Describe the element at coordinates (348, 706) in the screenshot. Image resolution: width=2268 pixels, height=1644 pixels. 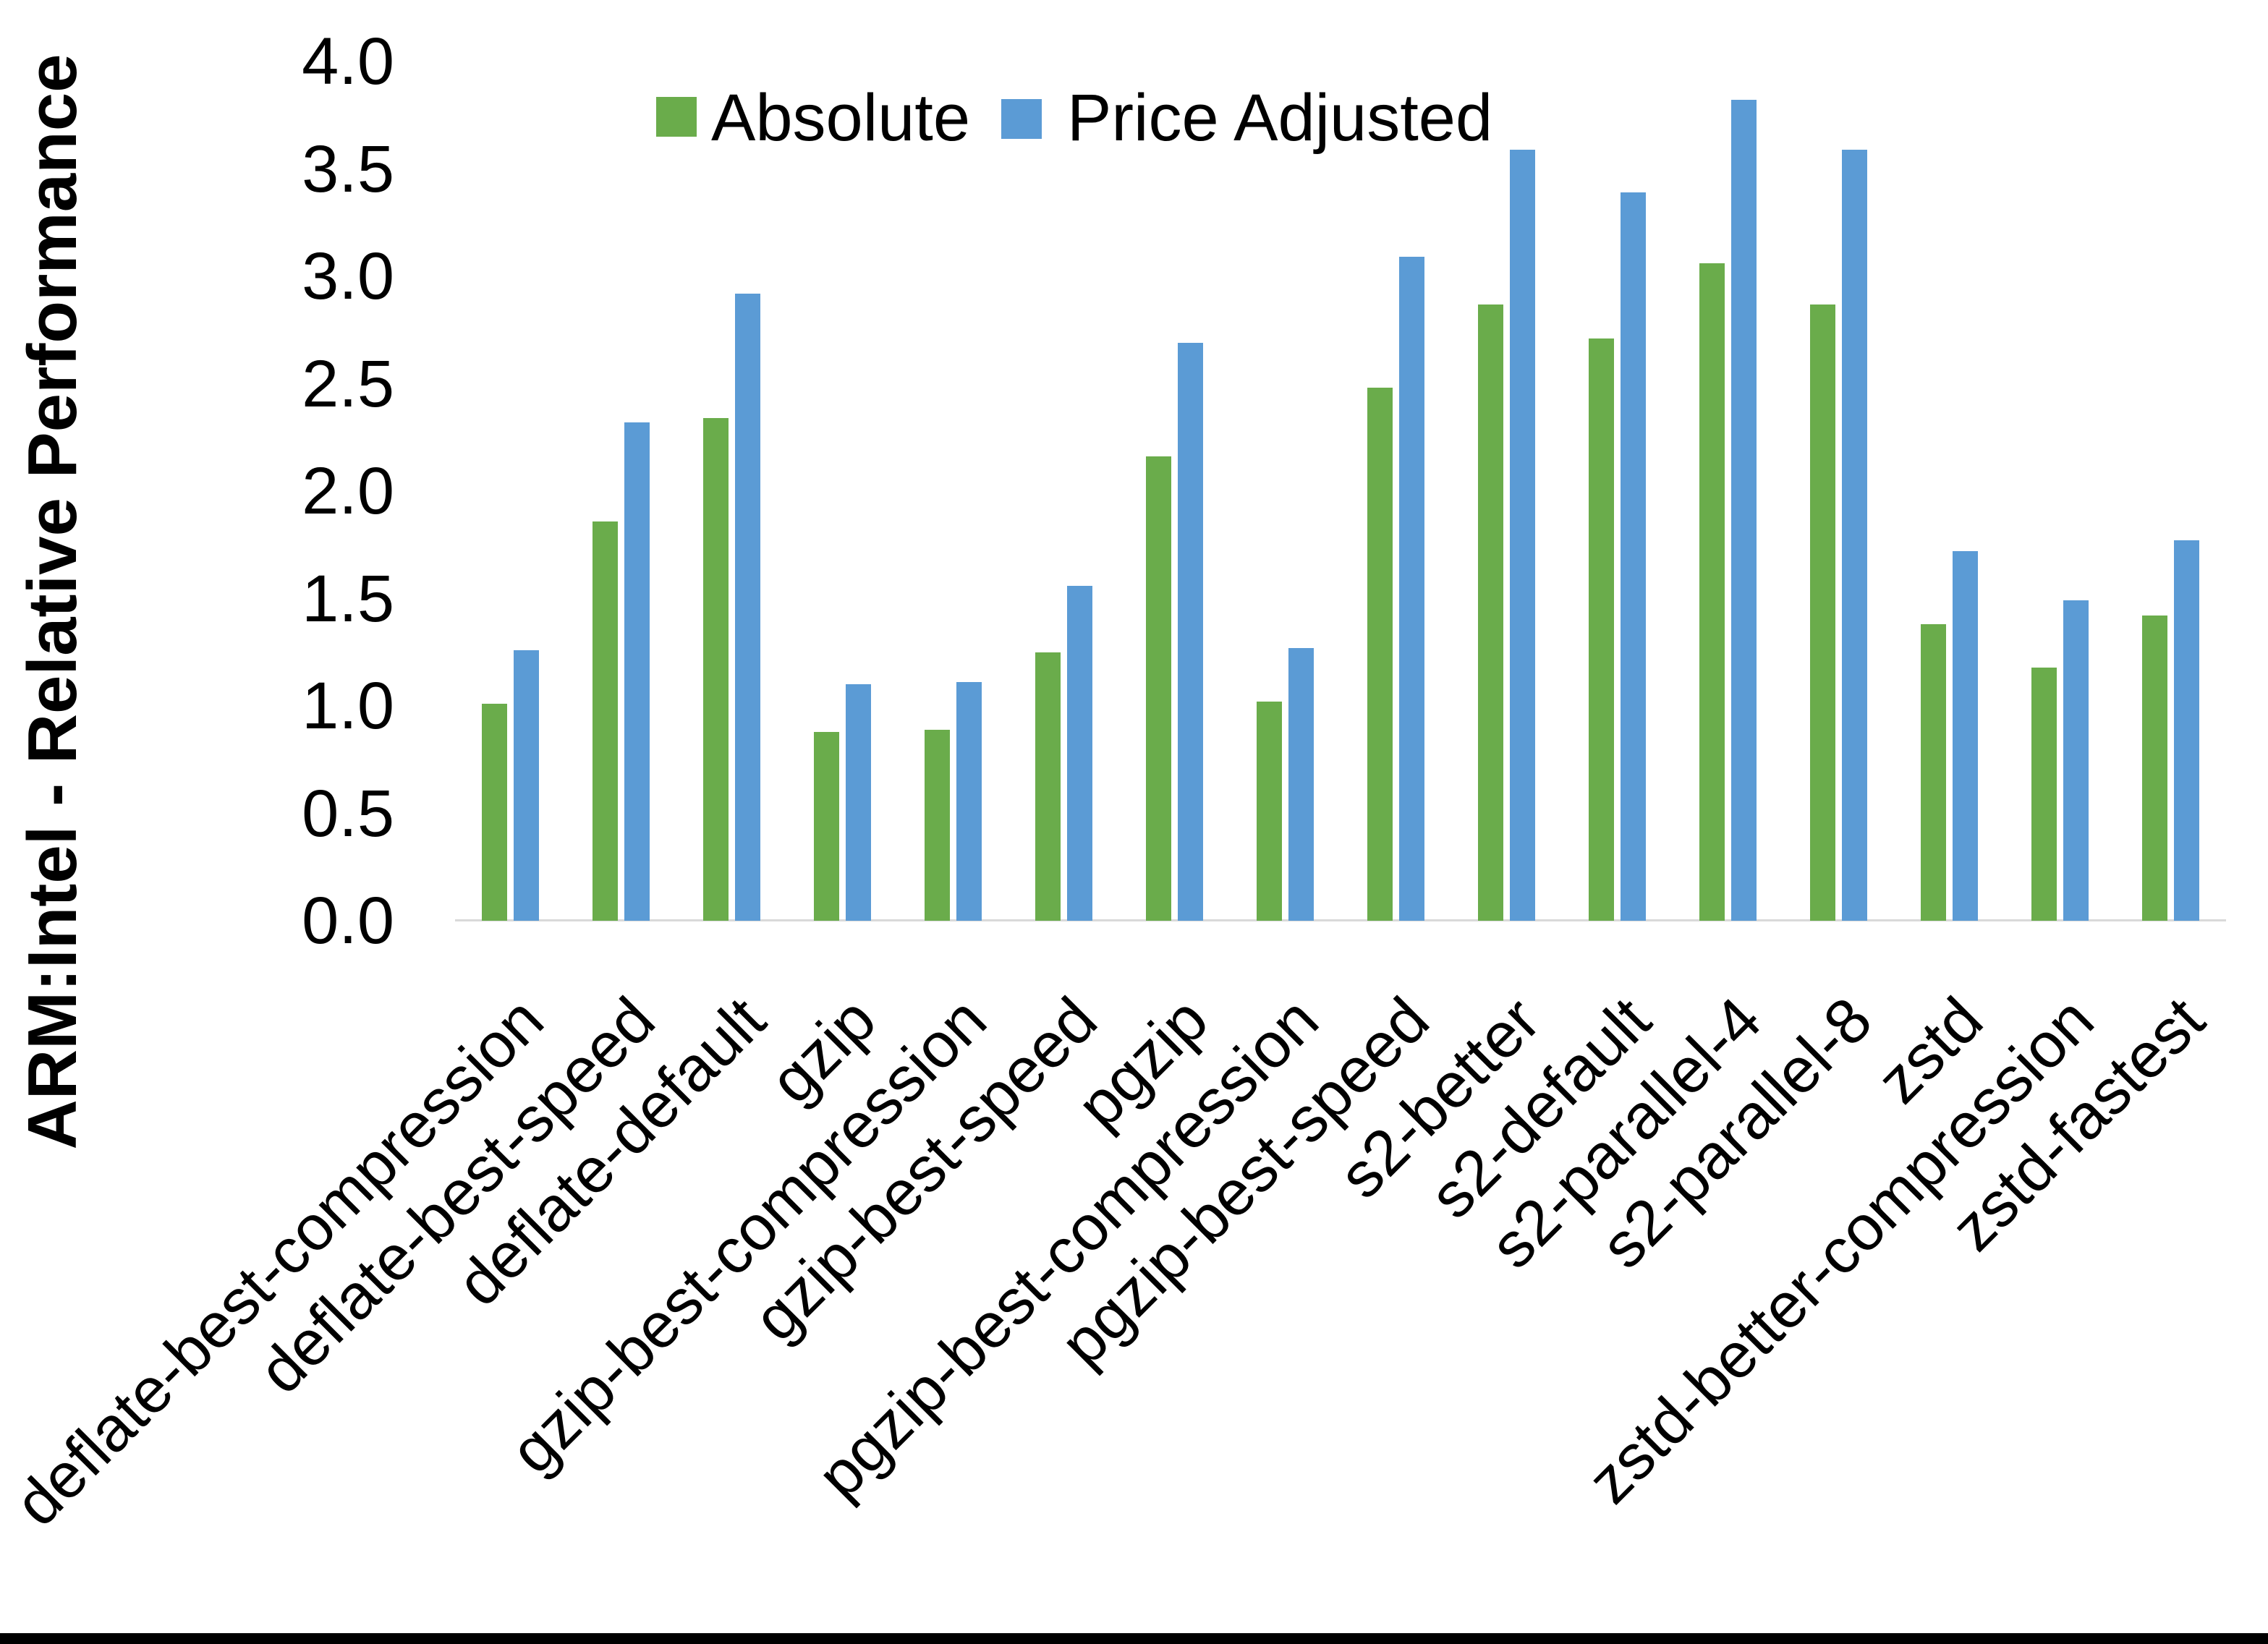
I see `y-tick-label-1.0: 1.0` at that location.